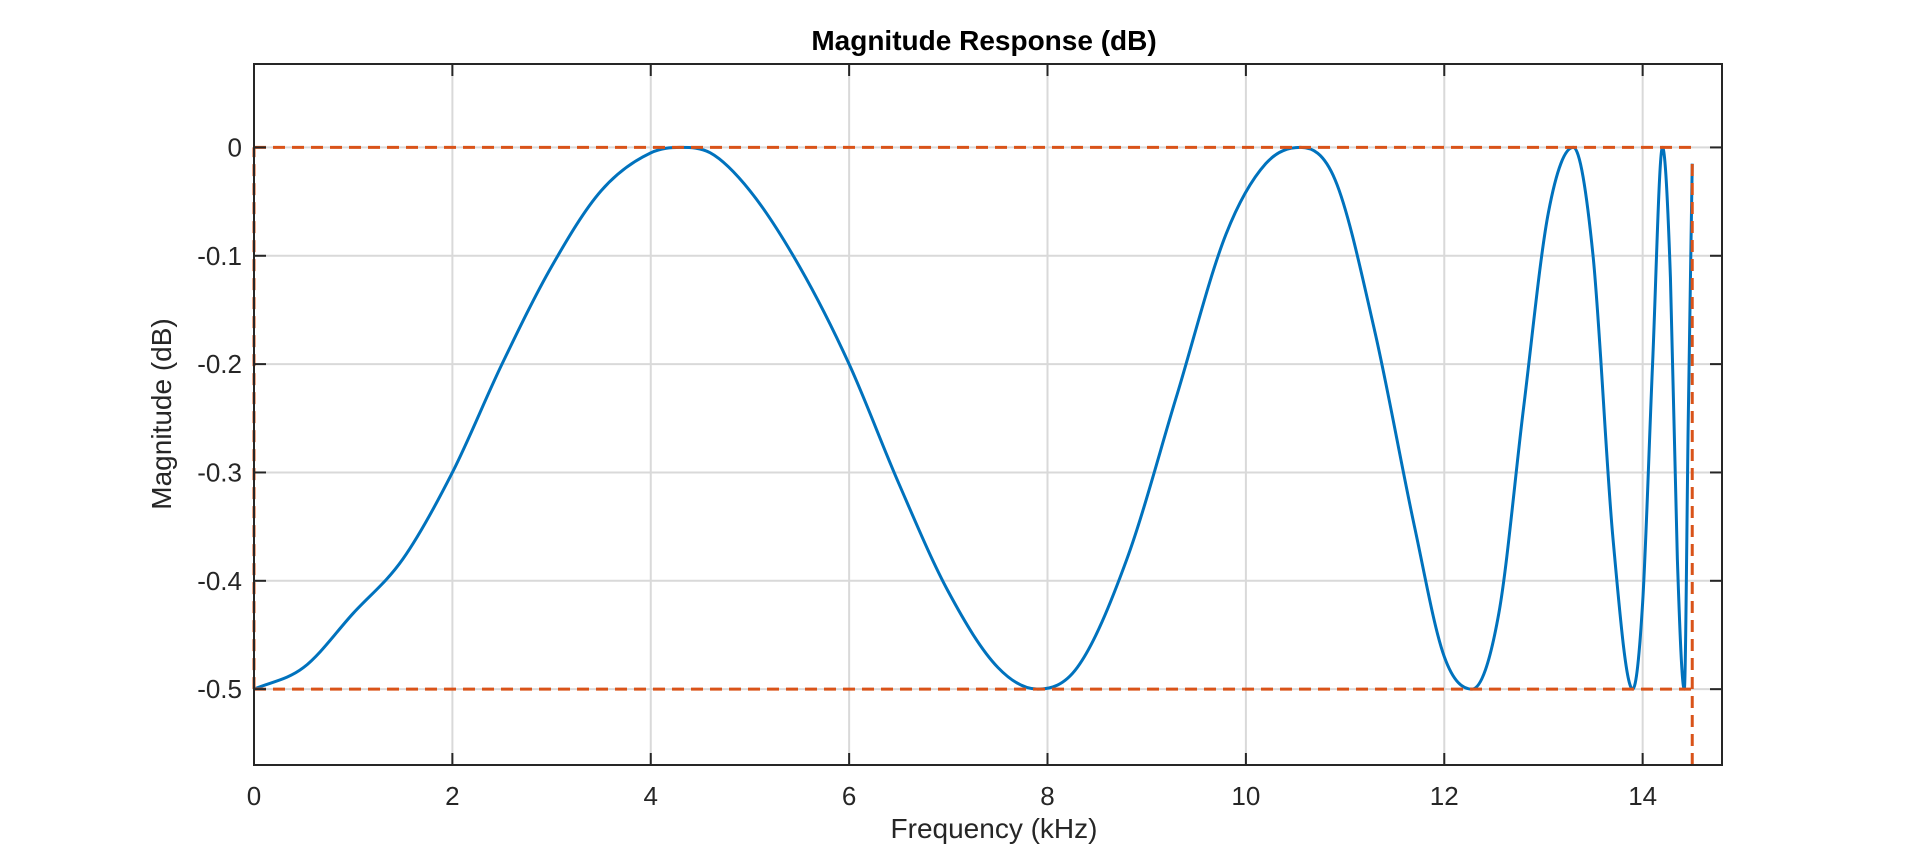 Image resolution: width=1920 pixels, height=848 pixels. What do you see at coordinates (161, 413) in the screenshot?
I see `y-axis-label: Magnitude (dB)` at bounding box center [161, 413].